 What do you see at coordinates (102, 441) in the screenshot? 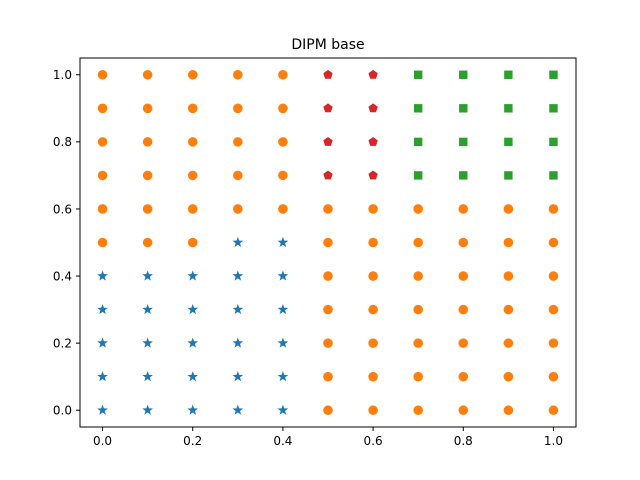
I see `x-tick-label: 0.0` at bounding box center [102, 441].